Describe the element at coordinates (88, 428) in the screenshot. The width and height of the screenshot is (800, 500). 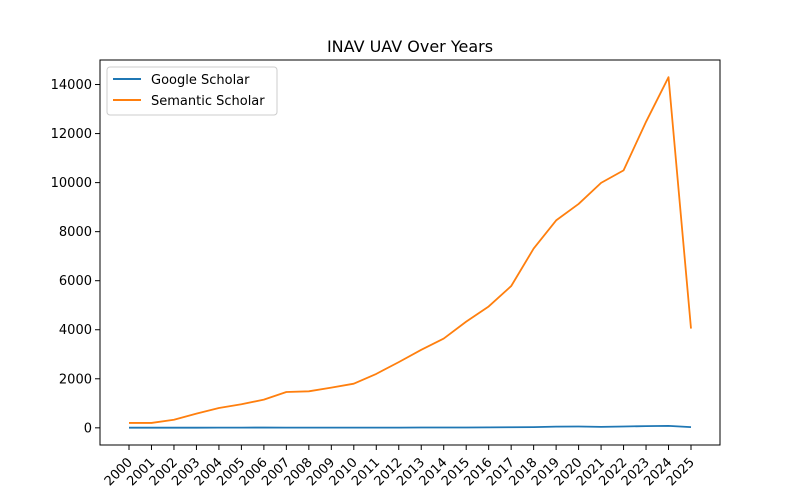
I see `y-tick-label: 0` at that location.